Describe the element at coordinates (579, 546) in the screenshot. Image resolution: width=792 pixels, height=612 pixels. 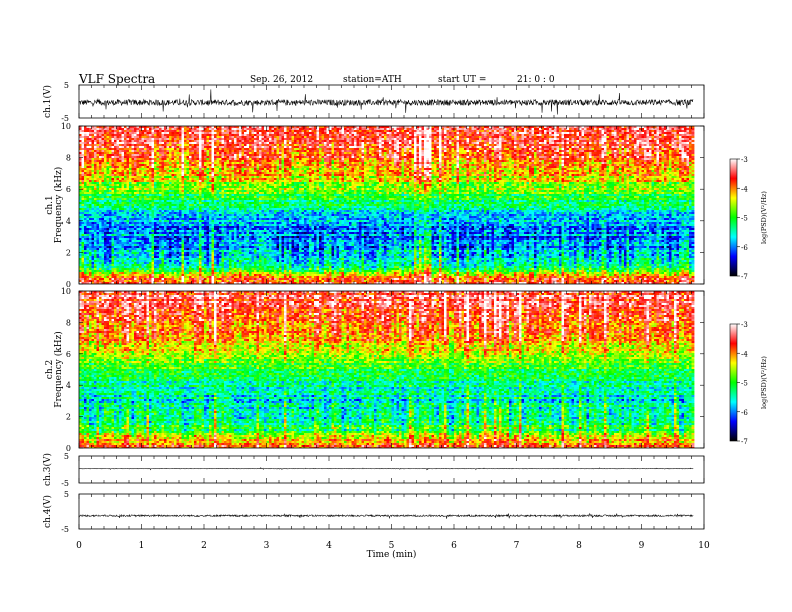
I see `x-tick-label: 8` at that location.